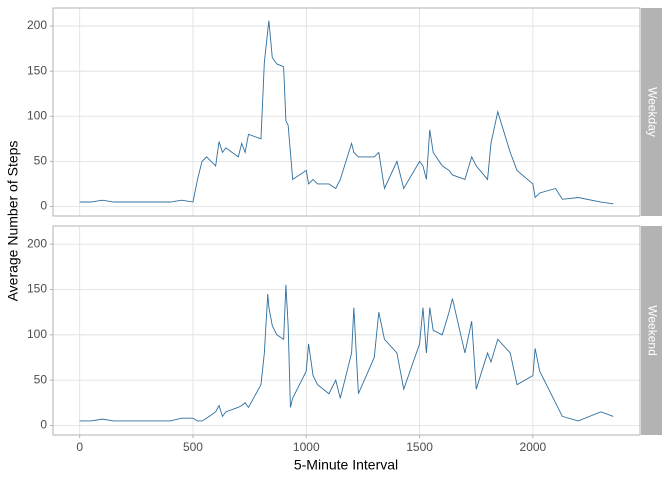  I want to click on x-tick-label: 500, so click(193, 447).